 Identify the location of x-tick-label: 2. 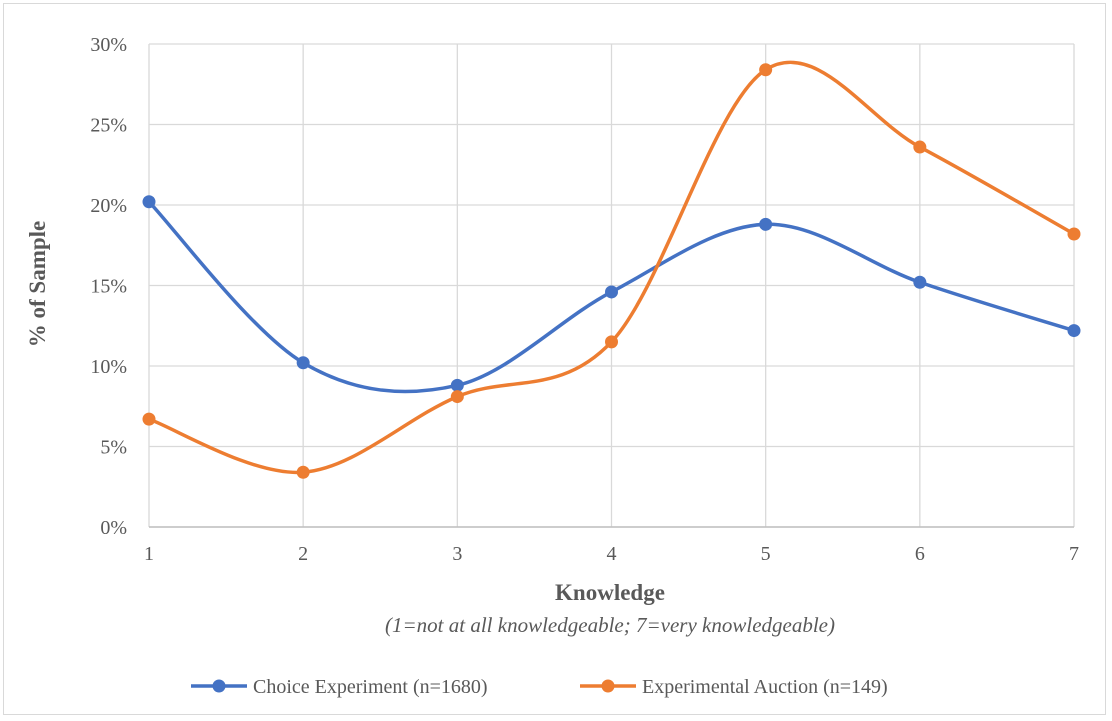
(303, 554).